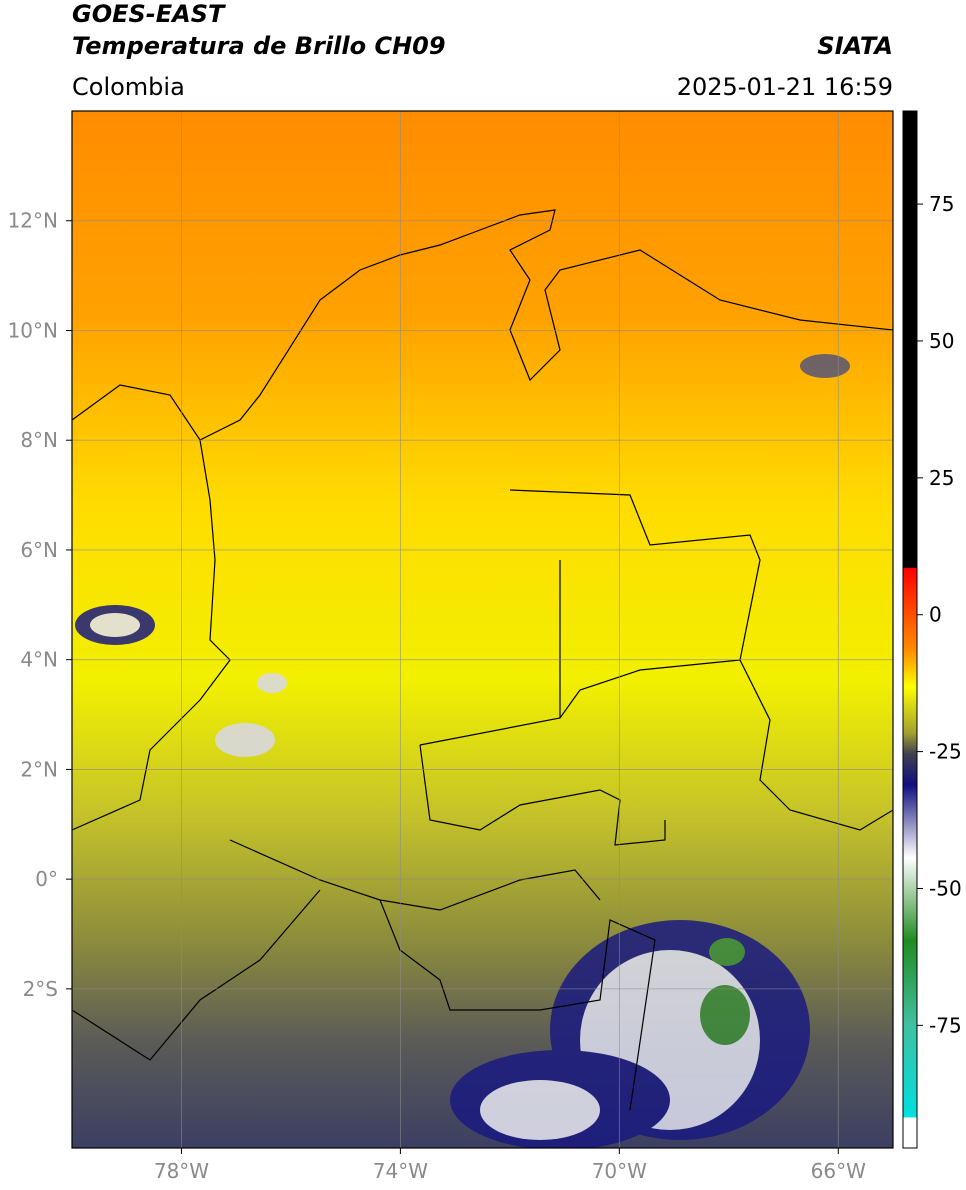 The height and width of the screenshot is (1190, 966). Describe the element at coordinates (181, 1171) in the screenshot. I see `lon-tick-label: 78°W` at that location.